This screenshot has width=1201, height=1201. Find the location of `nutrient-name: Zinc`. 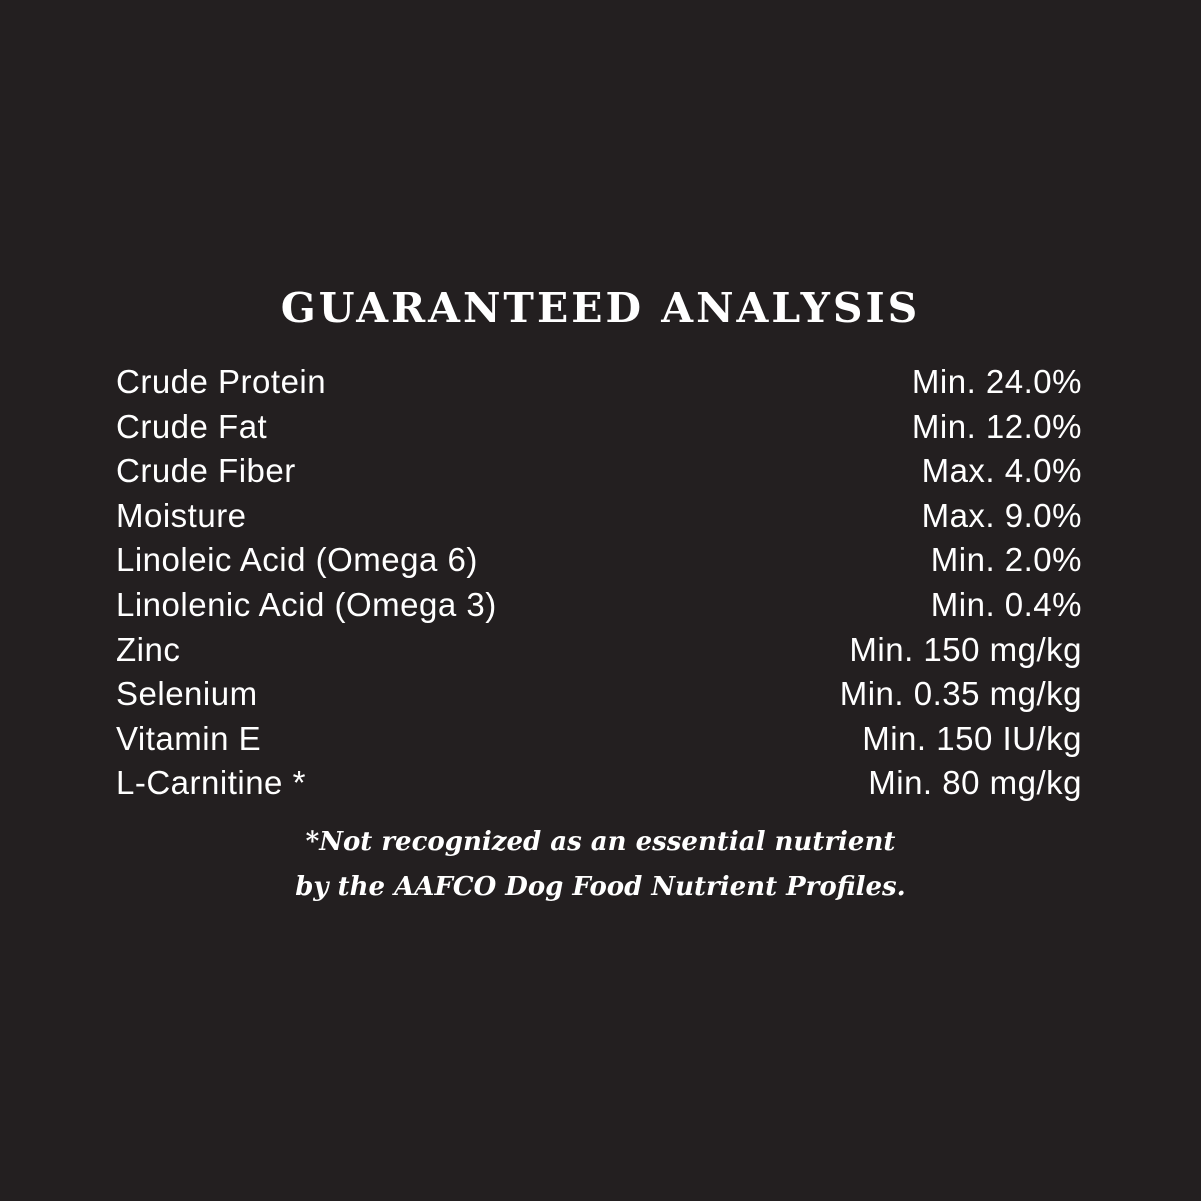

nutrient-name: Zinc is located at coordinates (148, 649).